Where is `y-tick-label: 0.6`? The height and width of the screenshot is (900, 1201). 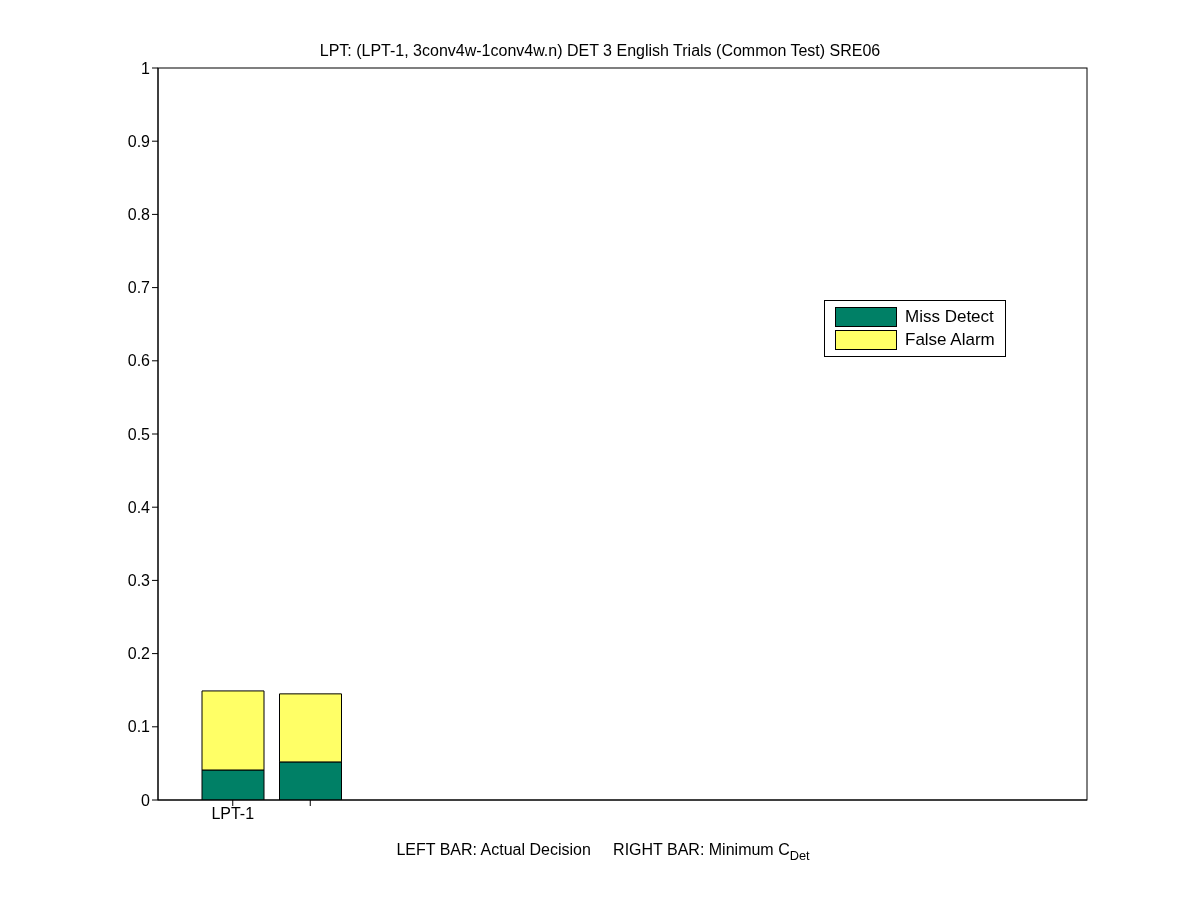
y-tick-label: 0.6 is located at coordinates (139, 361).